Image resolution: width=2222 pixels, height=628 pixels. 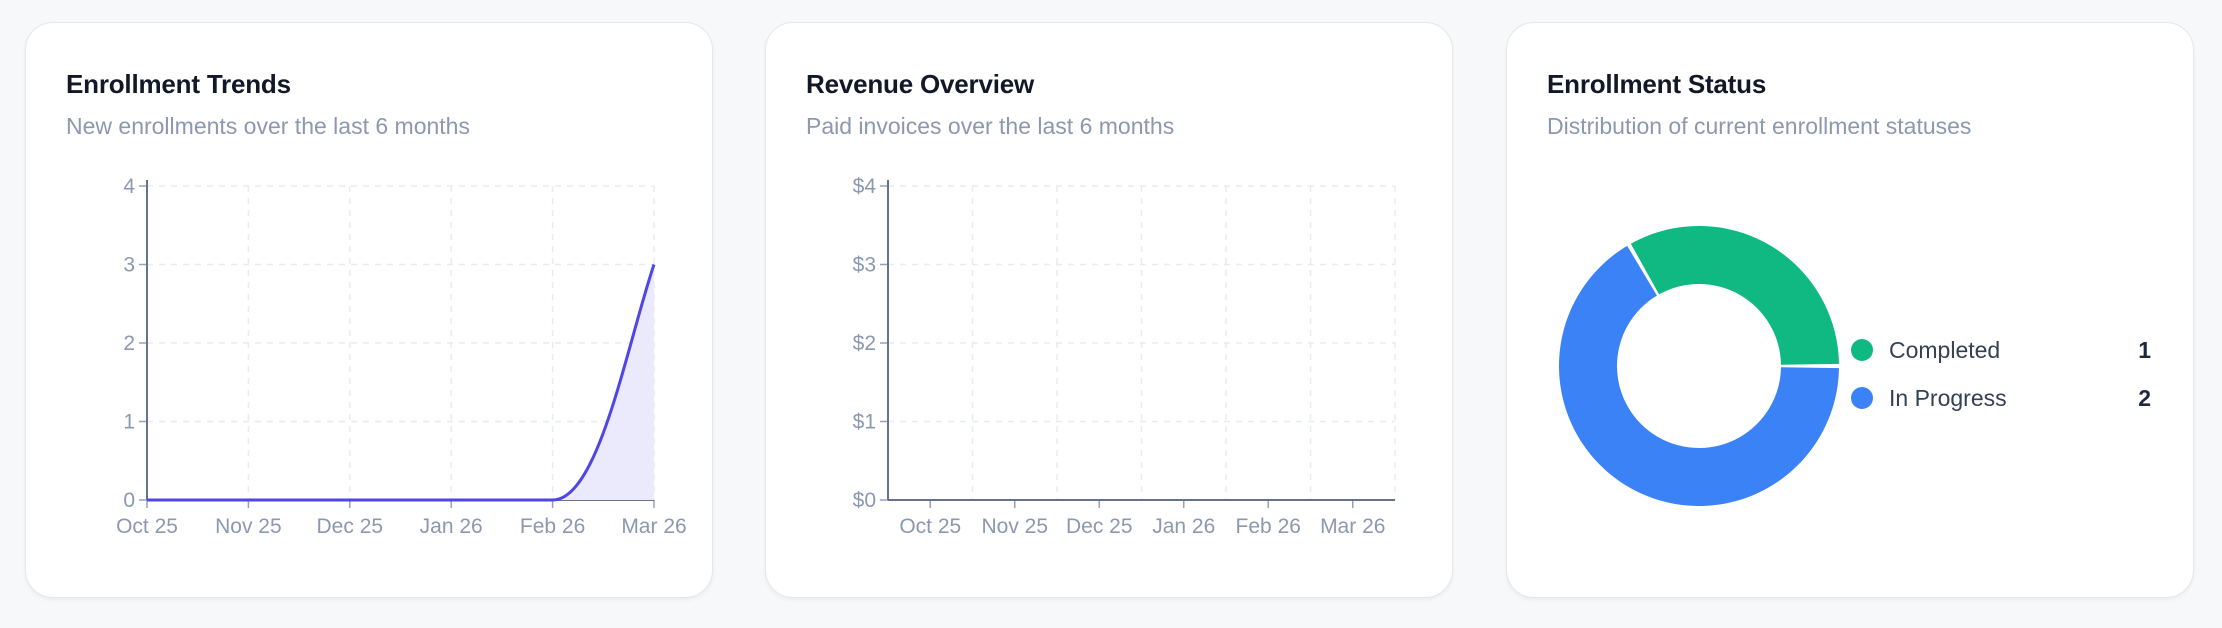 What do you see at coordinates (1734, 295) in the screenshot?
I see `donut-slice-completed` at bounding box center [1734, 295].